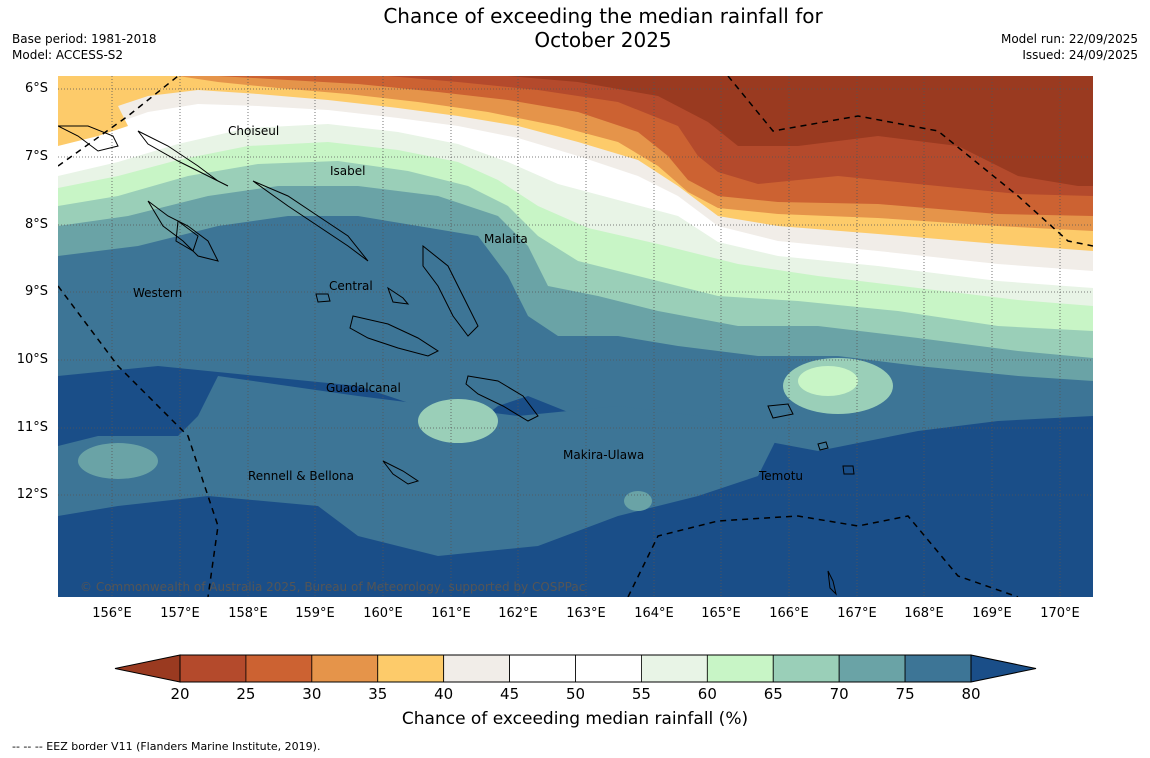 The image size is (1150, 758). I want to click on colorbar-tick-label: 55, so click(641, 694).